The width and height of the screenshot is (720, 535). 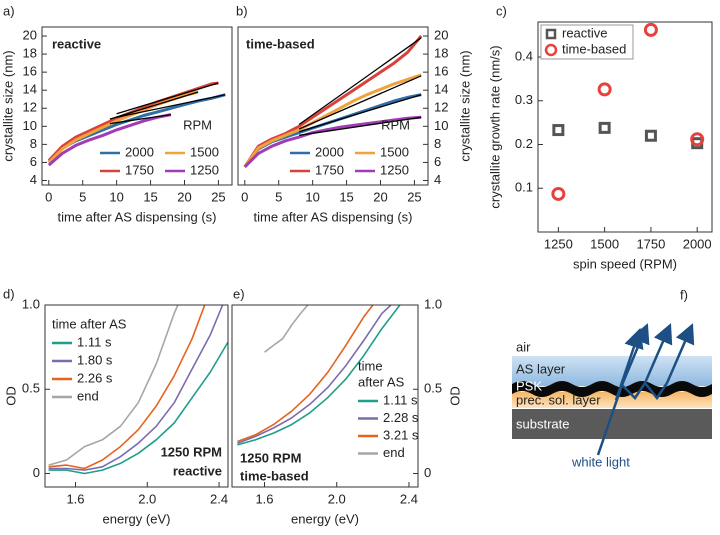 What do you see at coordinates (95, 359) in the screenshot?
I see `legend-label: 1.80 s` at bounding box center [95, 359].